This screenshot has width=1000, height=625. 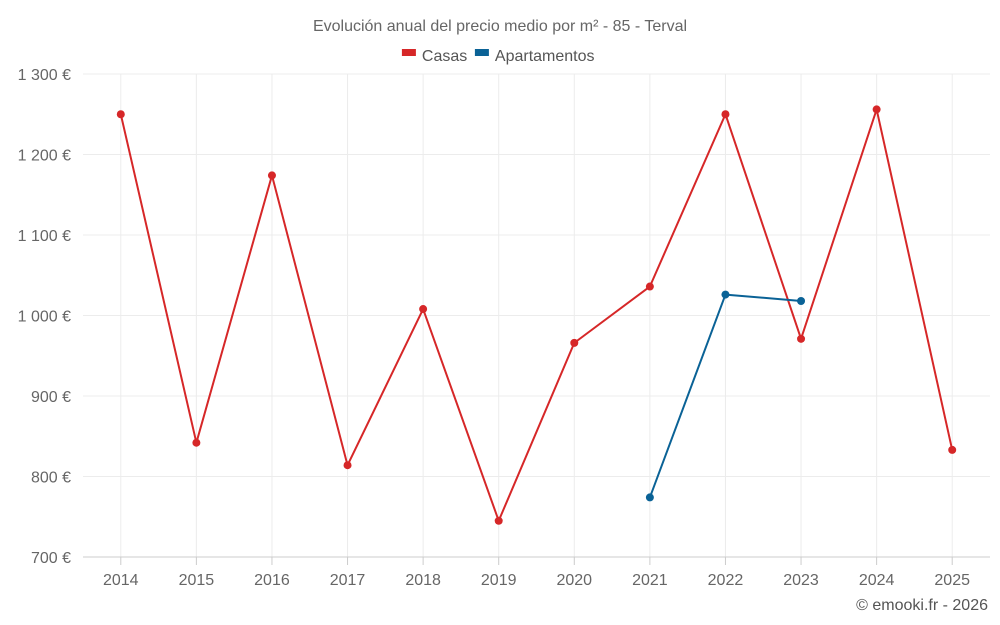 I want to click on y-tick-label: 1 200 €, so click(x=44, y=156).